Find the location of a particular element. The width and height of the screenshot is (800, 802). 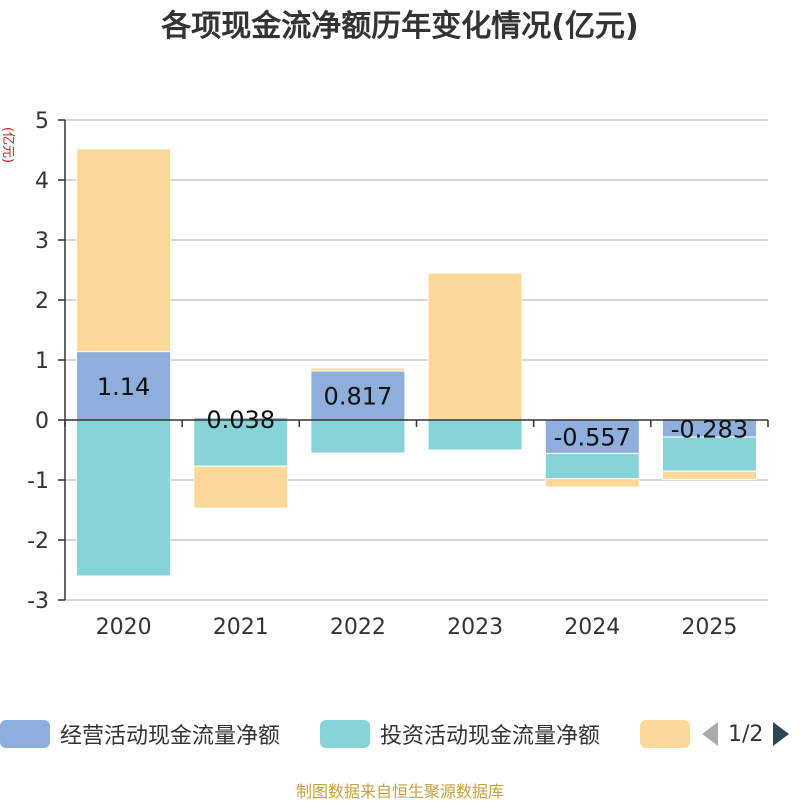

legend-swatch-financing is located at coordinates (665, 734).